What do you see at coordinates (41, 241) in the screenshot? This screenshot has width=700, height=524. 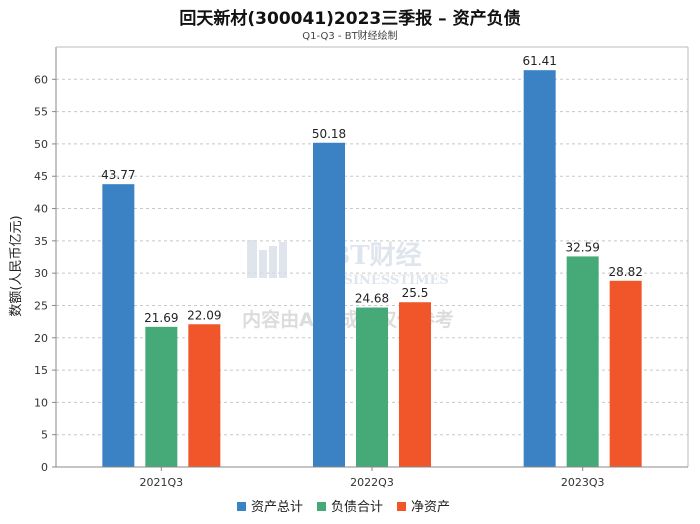 I see `y-tick-label: 35` at bounding box center [41, 241].